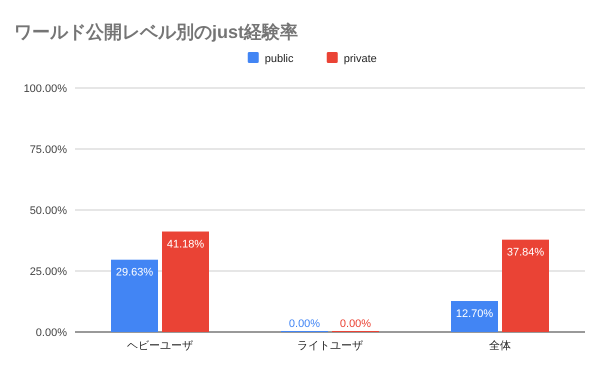 The height and width of the screenshot is (371, 600). I want to click on x-tick-label: ヘビーユーザ, so click(160, 346).